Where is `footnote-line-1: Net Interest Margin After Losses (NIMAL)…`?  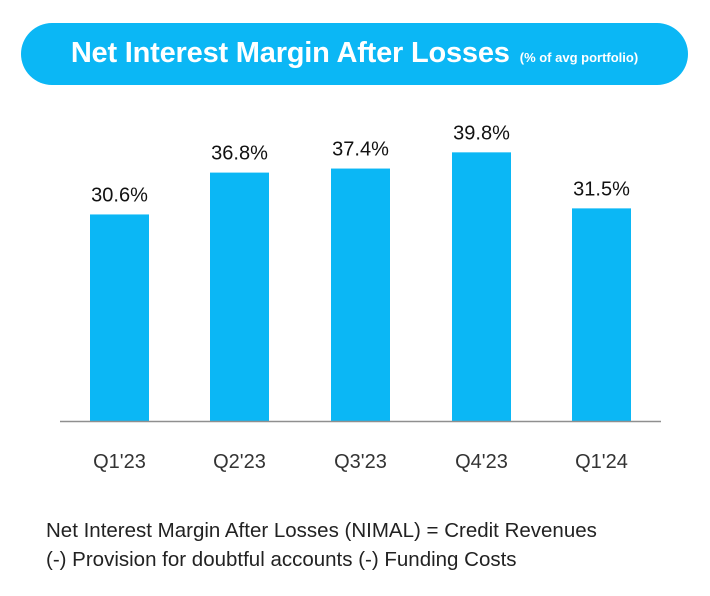 footnote-line-1: Net Interest Margin After Losses (NIMAL)… is located at coordinates (321, 530).